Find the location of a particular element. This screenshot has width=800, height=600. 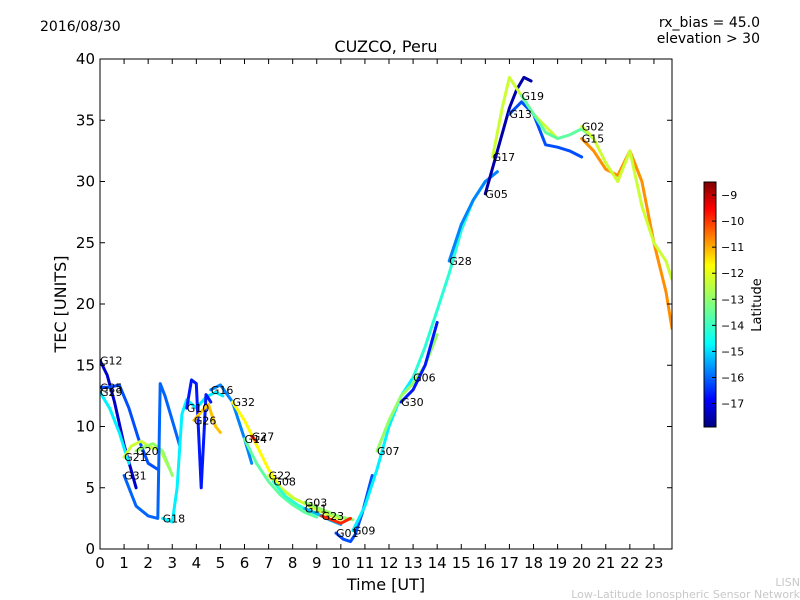

x-tick-label: 11 is located at coordinates (364, 563).